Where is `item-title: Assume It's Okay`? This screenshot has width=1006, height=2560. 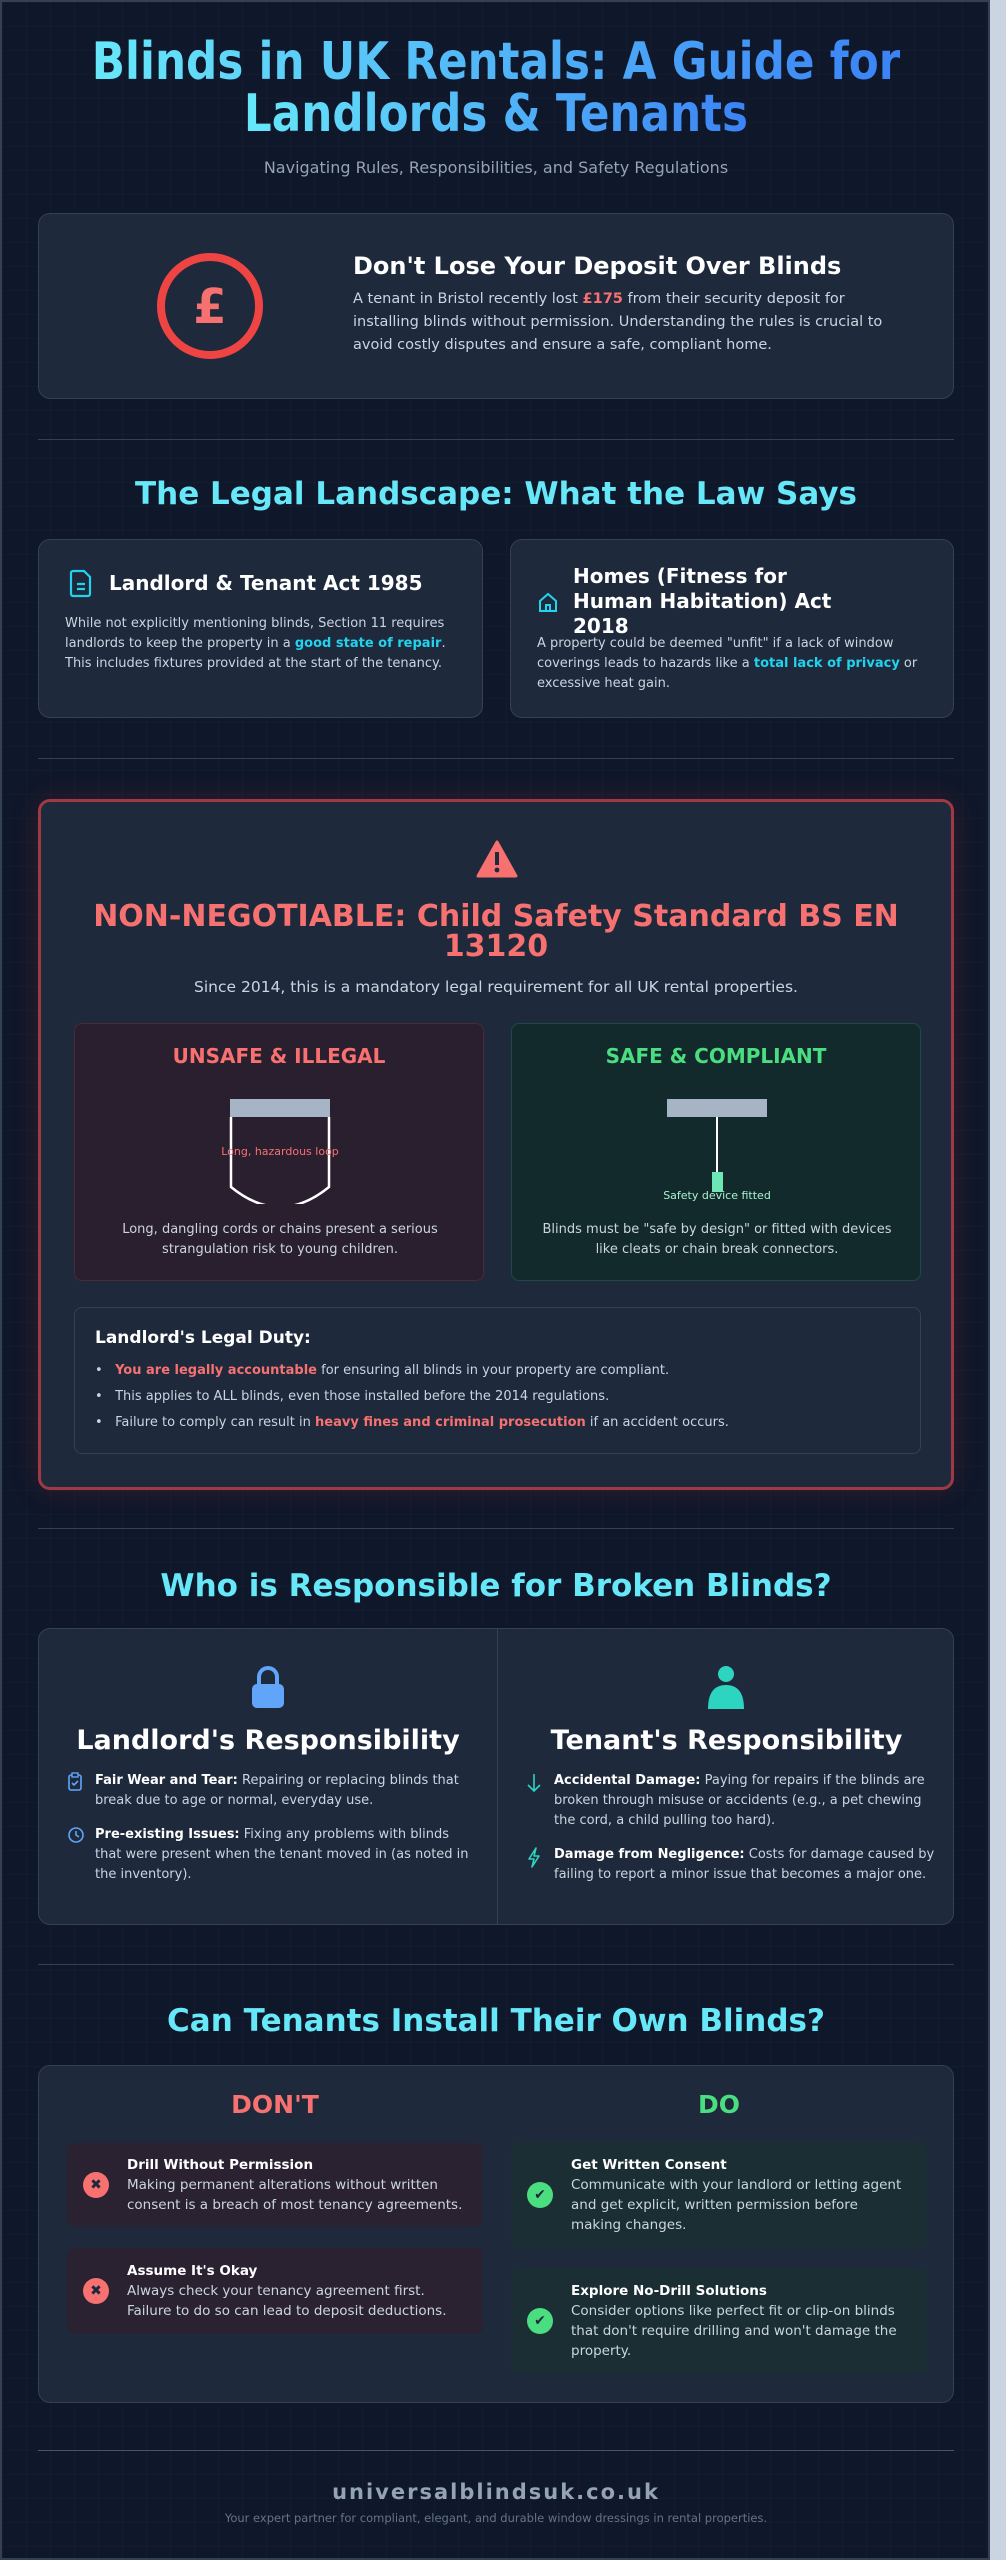 item-title: Assume It's Okay is located at coordinates (192, 2271).